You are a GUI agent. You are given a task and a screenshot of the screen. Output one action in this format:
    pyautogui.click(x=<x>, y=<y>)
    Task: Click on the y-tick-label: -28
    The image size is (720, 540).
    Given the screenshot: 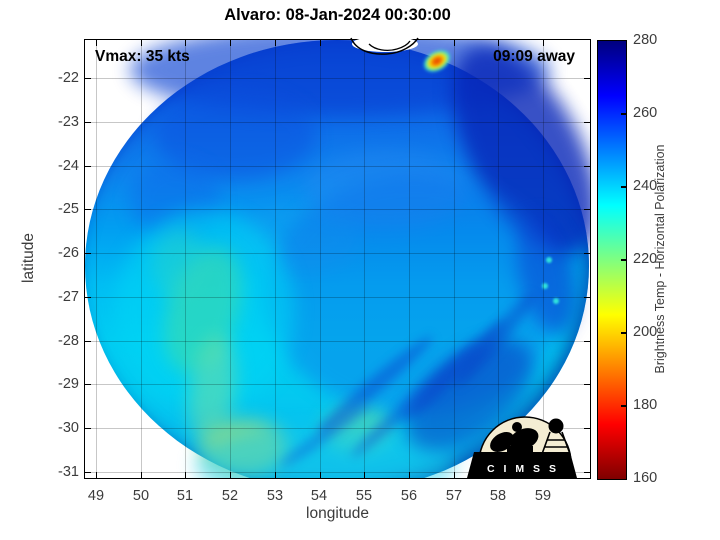 What is the action you would take?
    pyautogui.click(x=68, y=341)
    